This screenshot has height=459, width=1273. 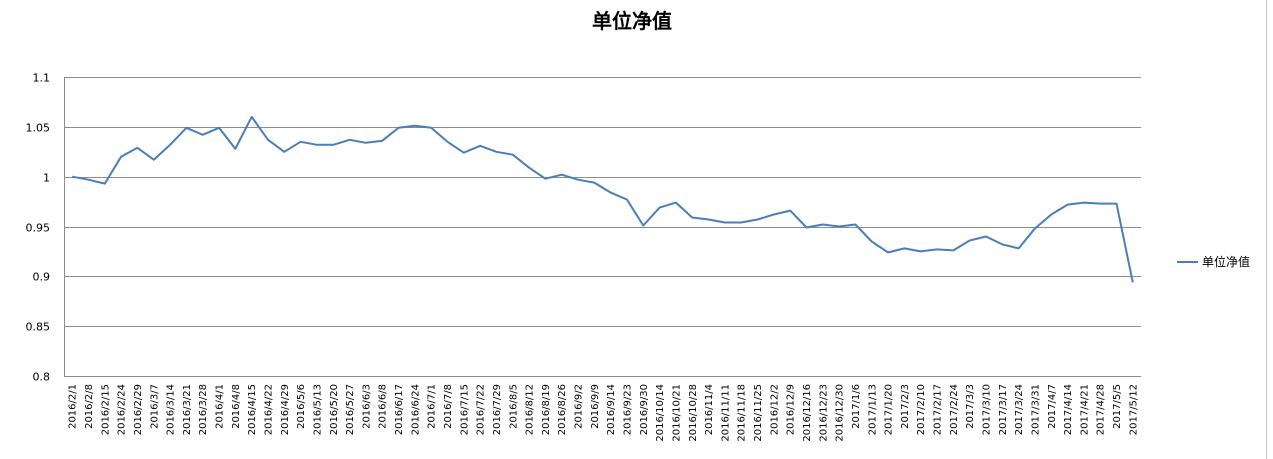 I want to click on x-tick-label: 2016/3/21, so click(x=187, y=409).